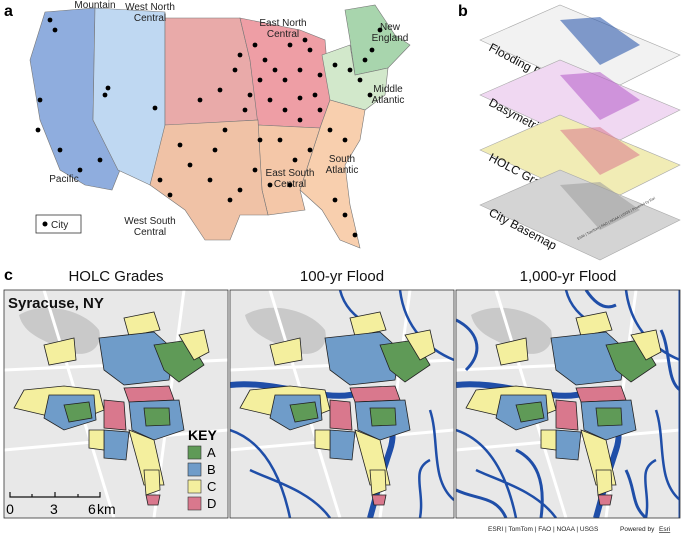 The height and width of the screenshot is (539, 685). What do you see at coordinates (211, 486) in the screenshot?
I see `key-label: C` at bounding box center [211, 486].